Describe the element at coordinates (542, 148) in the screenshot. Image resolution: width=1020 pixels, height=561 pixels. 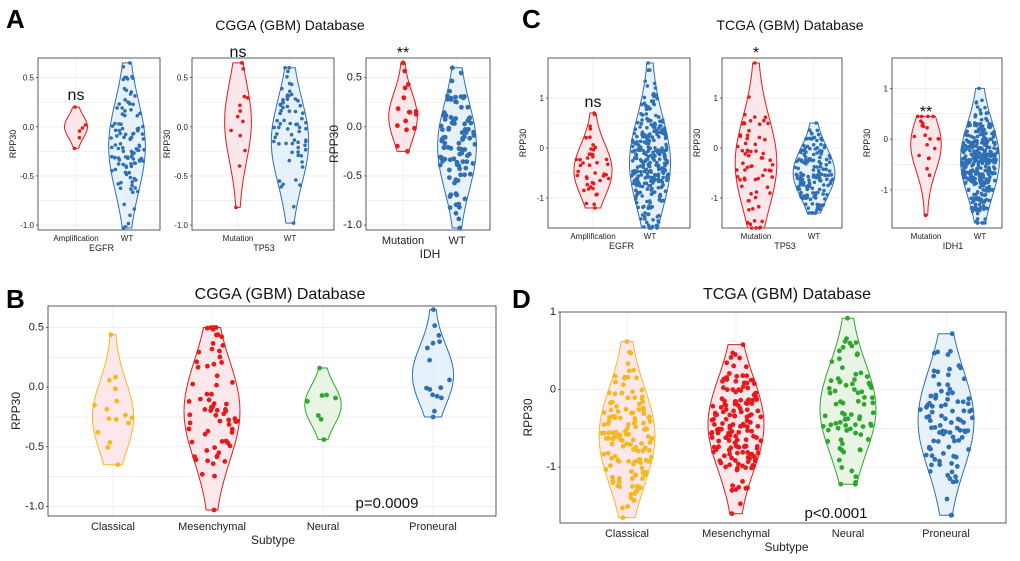
I see `y-tick-label: 0` at that location.